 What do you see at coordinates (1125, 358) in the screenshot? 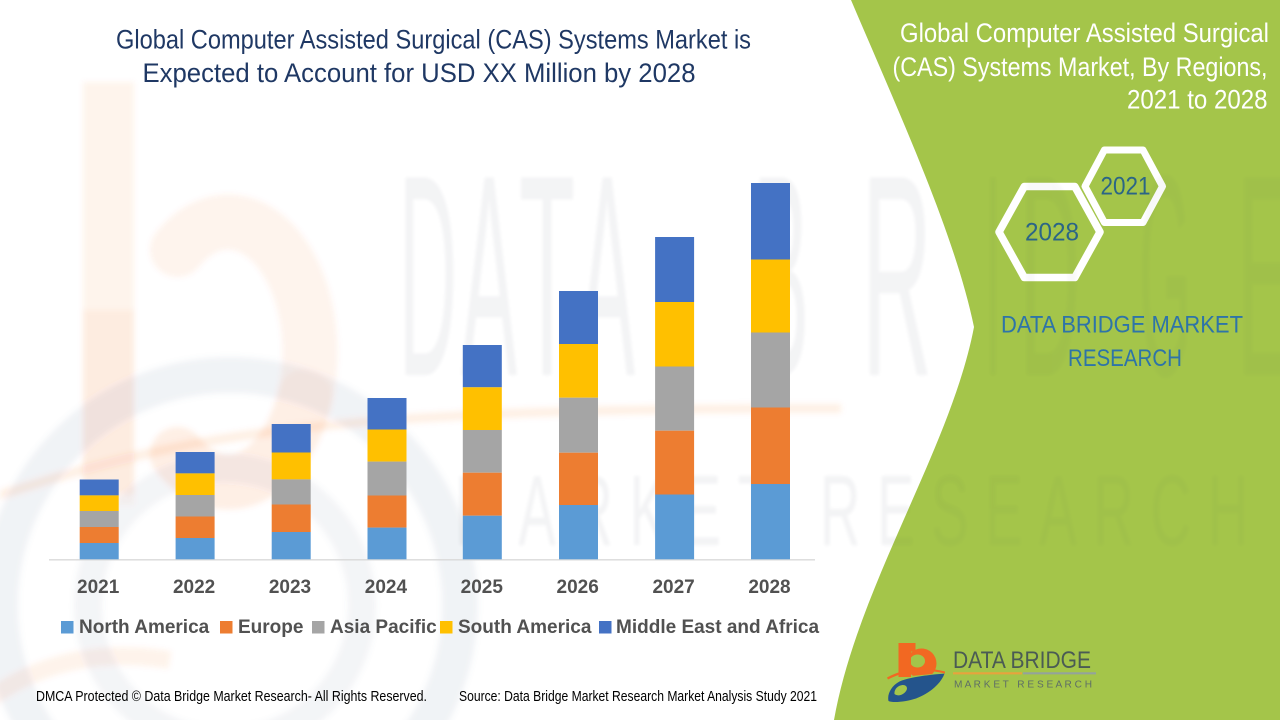
I see `svg-text: RESEARCH` at bounding box center [1125, 358].